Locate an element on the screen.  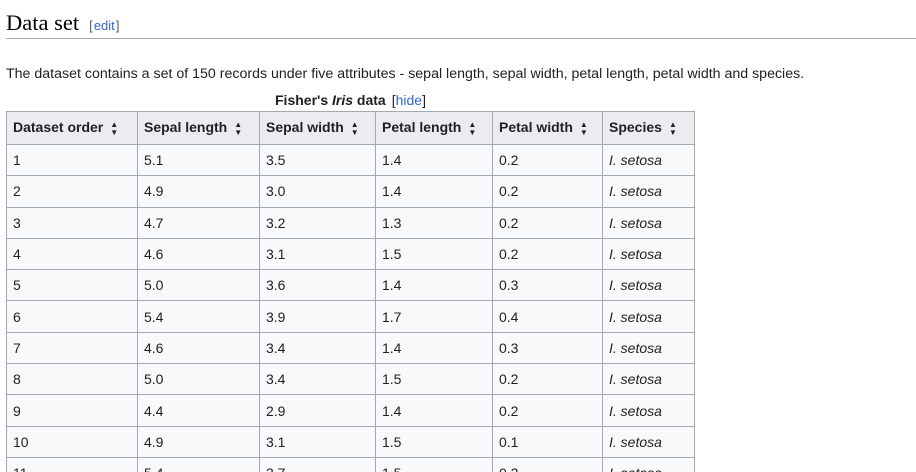
table-row: 2 4.9 3.0 1.4 0.2 I. setosa is located at coordinates (350, 191).